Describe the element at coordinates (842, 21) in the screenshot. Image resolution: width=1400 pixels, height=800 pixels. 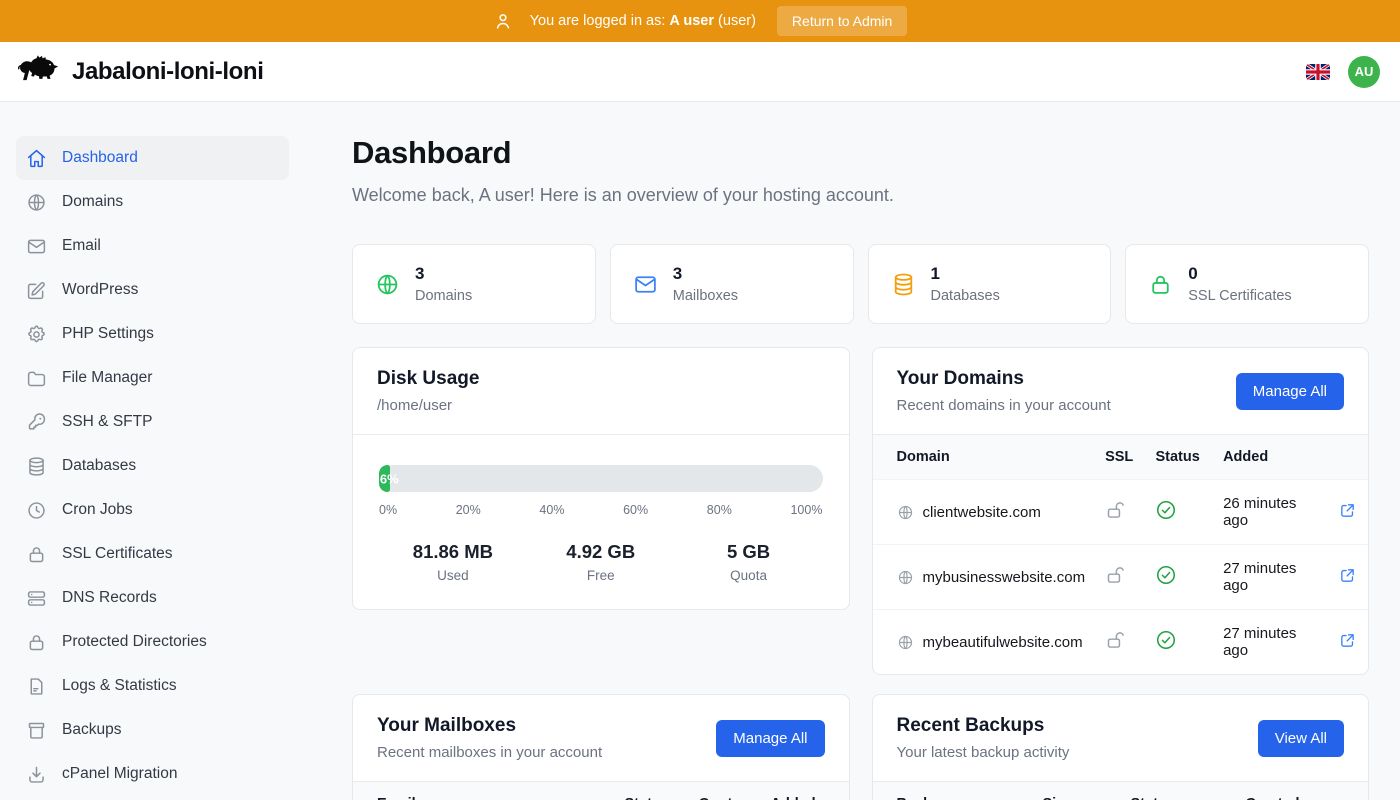
I see `return-to-admin-button: Return to Admin` at that location.